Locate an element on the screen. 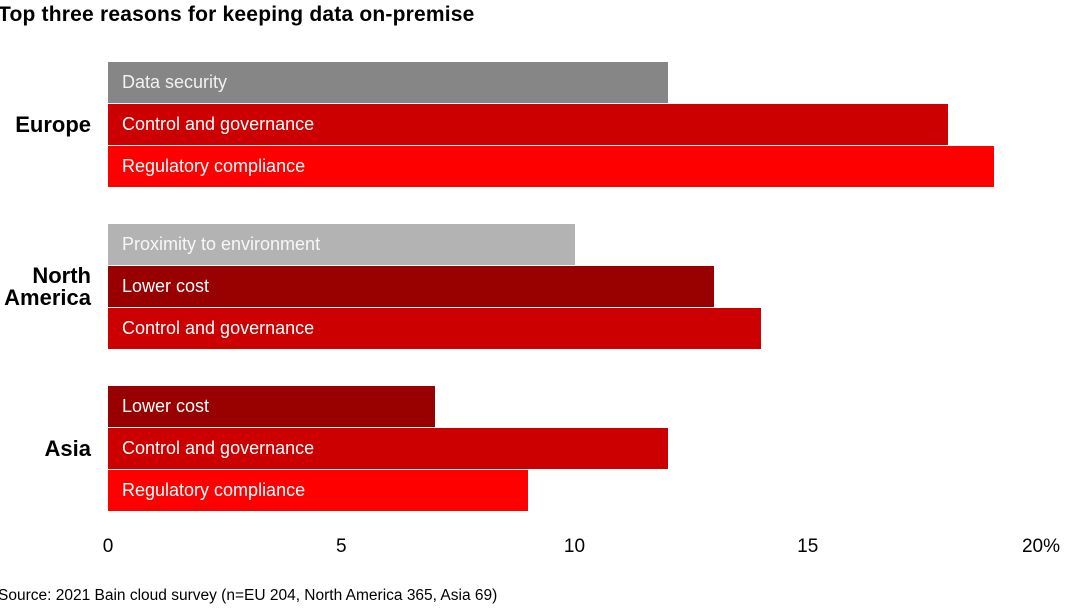  group-label: North America is located at coordinates (47, 286).